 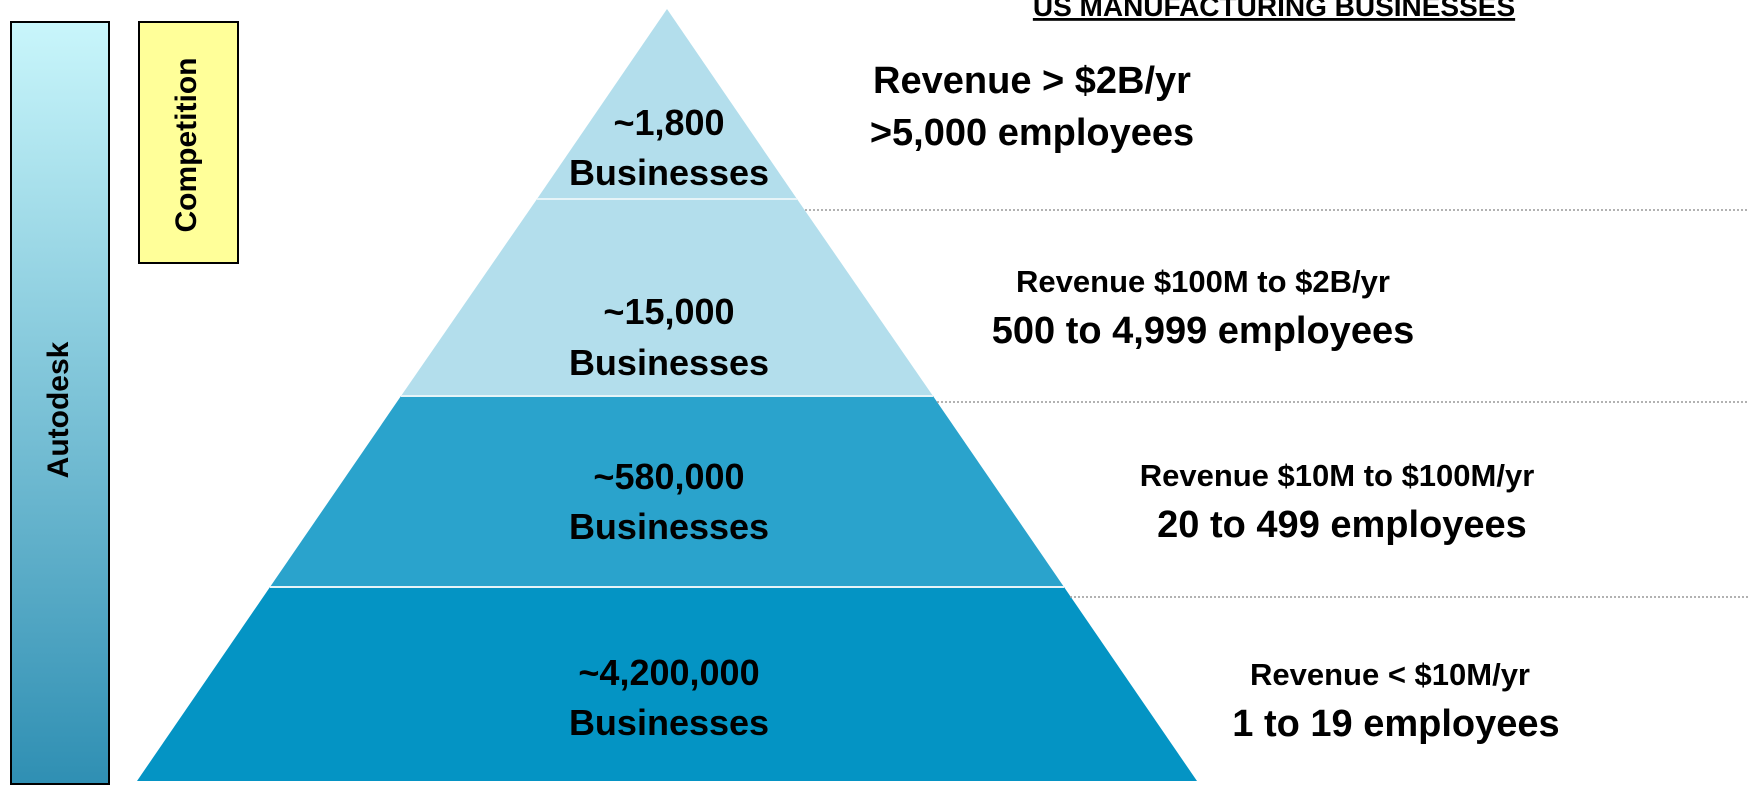 I want to click on employees-label: 1 to 19 employees, so click(x=1395, y=724).